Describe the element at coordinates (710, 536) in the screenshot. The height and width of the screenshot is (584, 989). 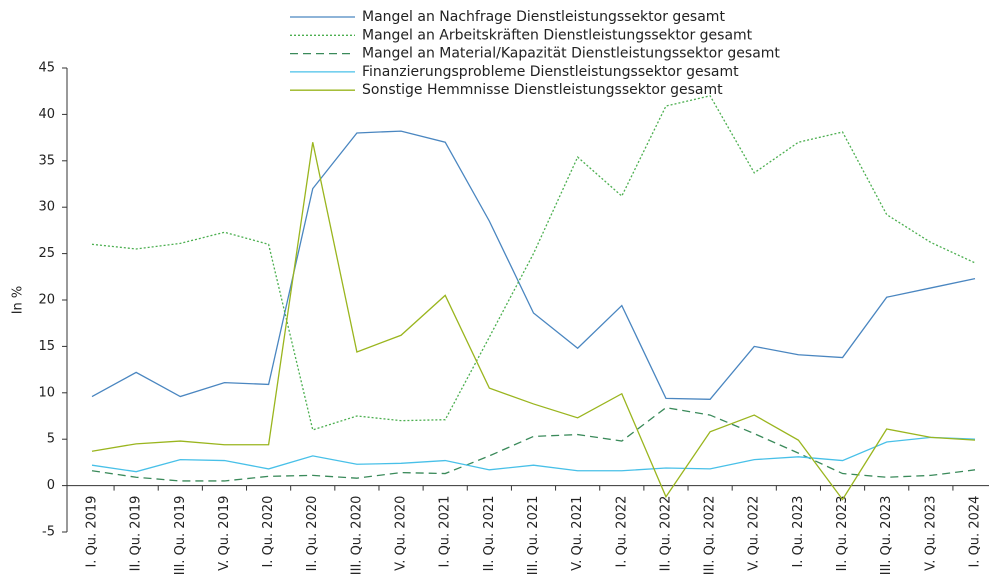
I see `x-tick-label: III. Qu. 2022` at that location.